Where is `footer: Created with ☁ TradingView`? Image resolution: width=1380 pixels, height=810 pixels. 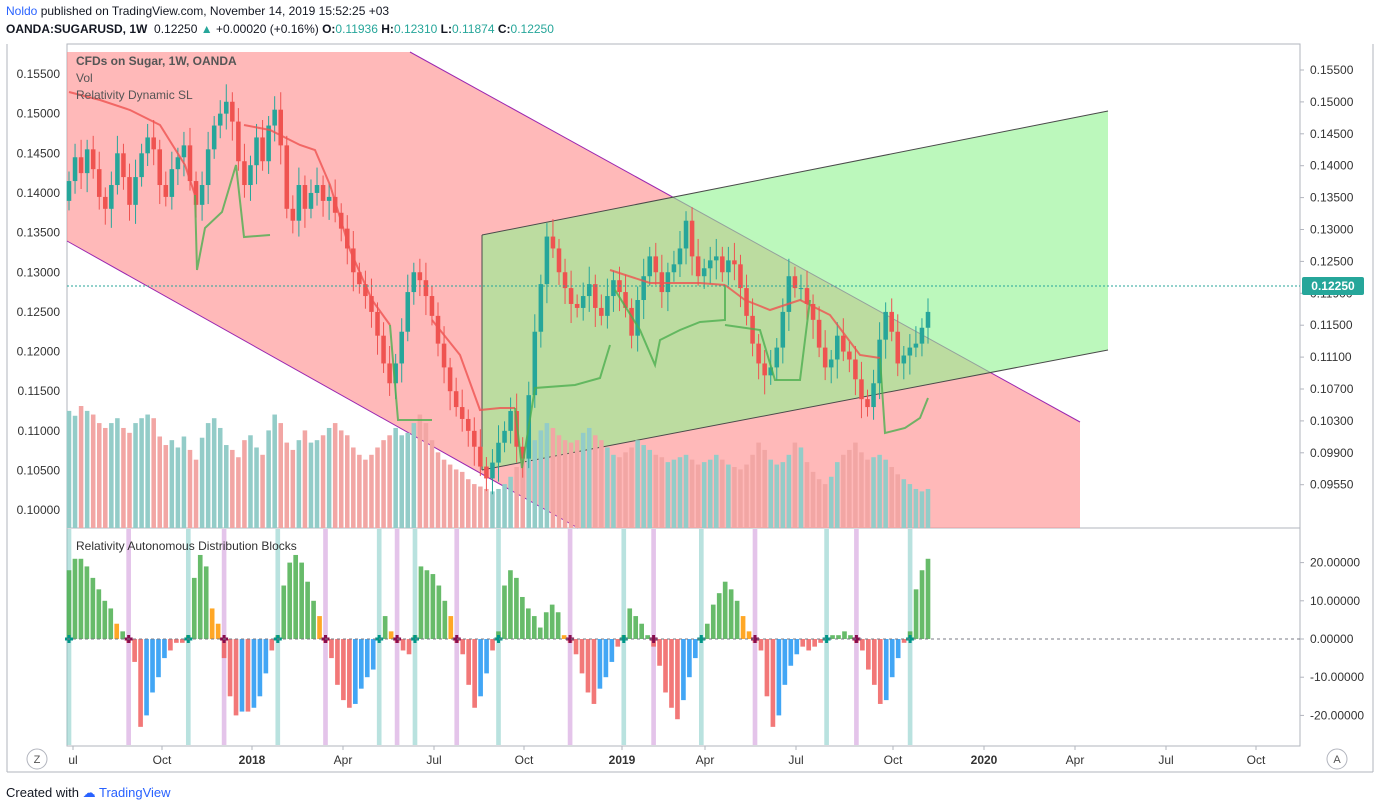
footer: Created with ☁ TradingView is located at coordinates (88, 793).